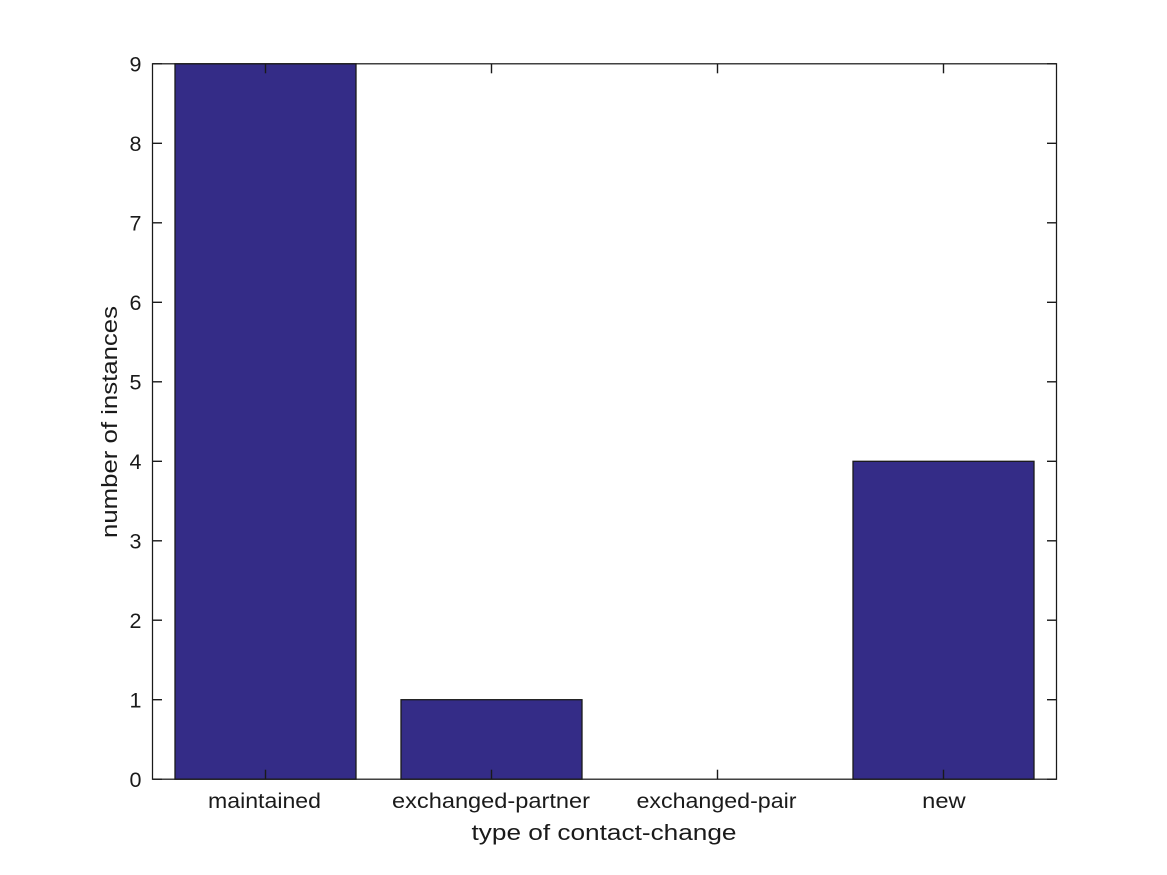  Describe the element at coordinates (717, 801) in the screenshot. I see `svg-text: exchanged-pair` at that location.